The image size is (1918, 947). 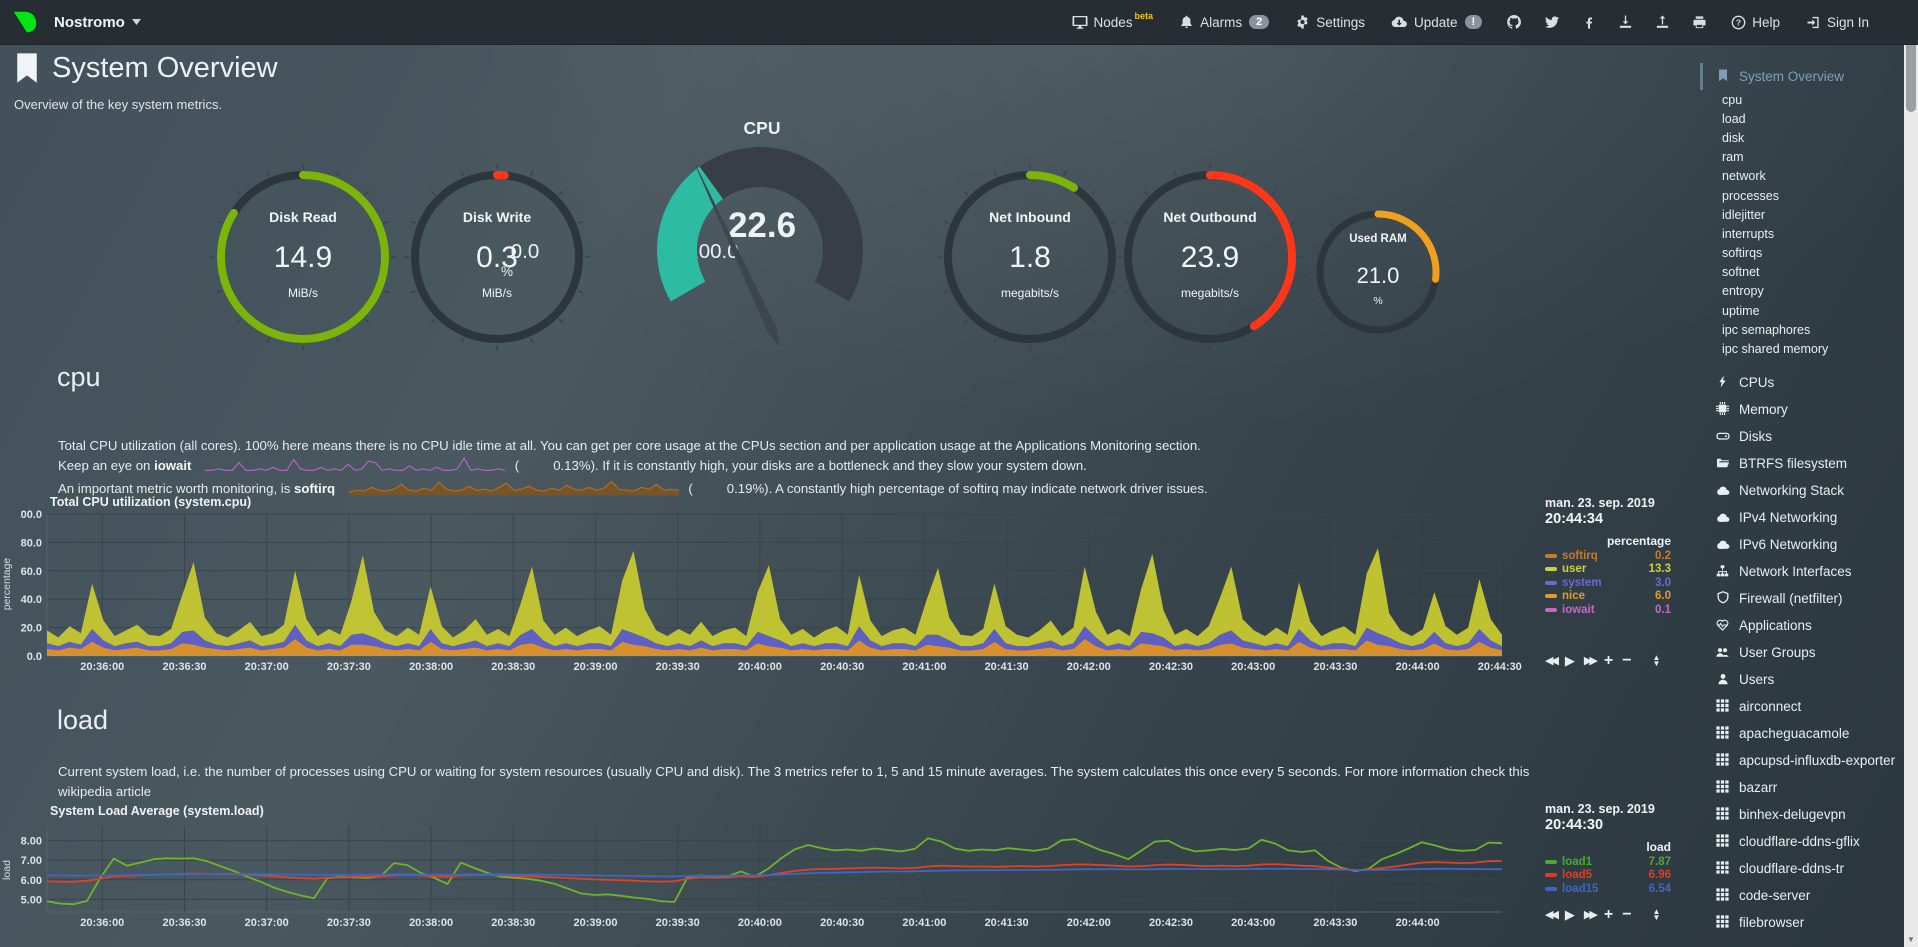 What do you see at coordinates (1802, 409) in the screenshot?
I see `sidebar-item-memory: Memory` at bounding box center [1802, 409].